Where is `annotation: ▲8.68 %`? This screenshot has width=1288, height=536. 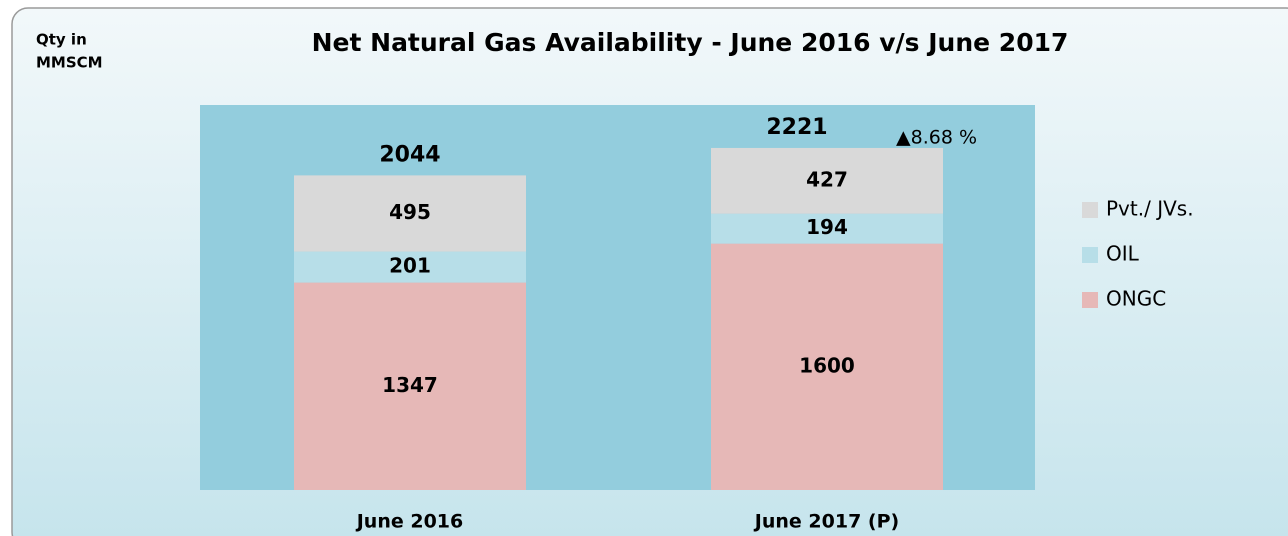 annotation: ▲8.68 % is located at coordinates (936, 138).